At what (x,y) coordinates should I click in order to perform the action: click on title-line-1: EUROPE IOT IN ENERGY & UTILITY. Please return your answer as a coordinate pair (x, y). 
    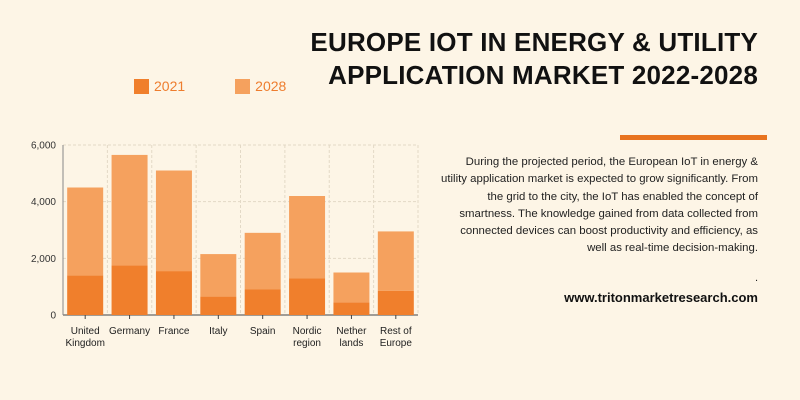
    Looking at the image, I should click on (534, 42).